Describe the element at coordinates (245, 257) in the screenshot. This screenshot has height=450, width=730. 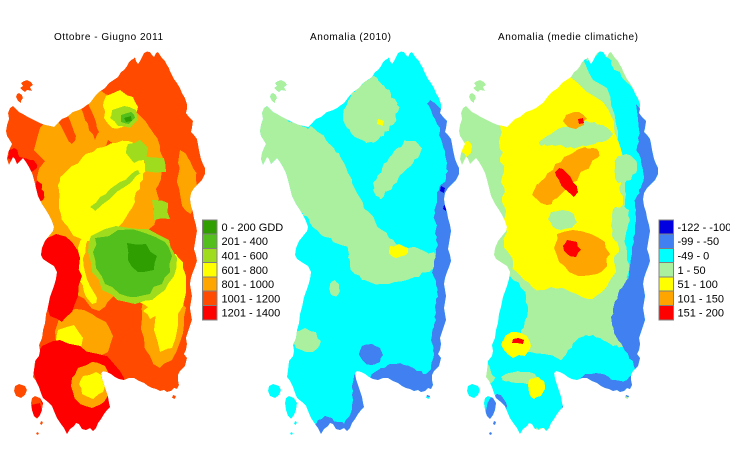
I see `svg-text: 401 - 600` at that location.